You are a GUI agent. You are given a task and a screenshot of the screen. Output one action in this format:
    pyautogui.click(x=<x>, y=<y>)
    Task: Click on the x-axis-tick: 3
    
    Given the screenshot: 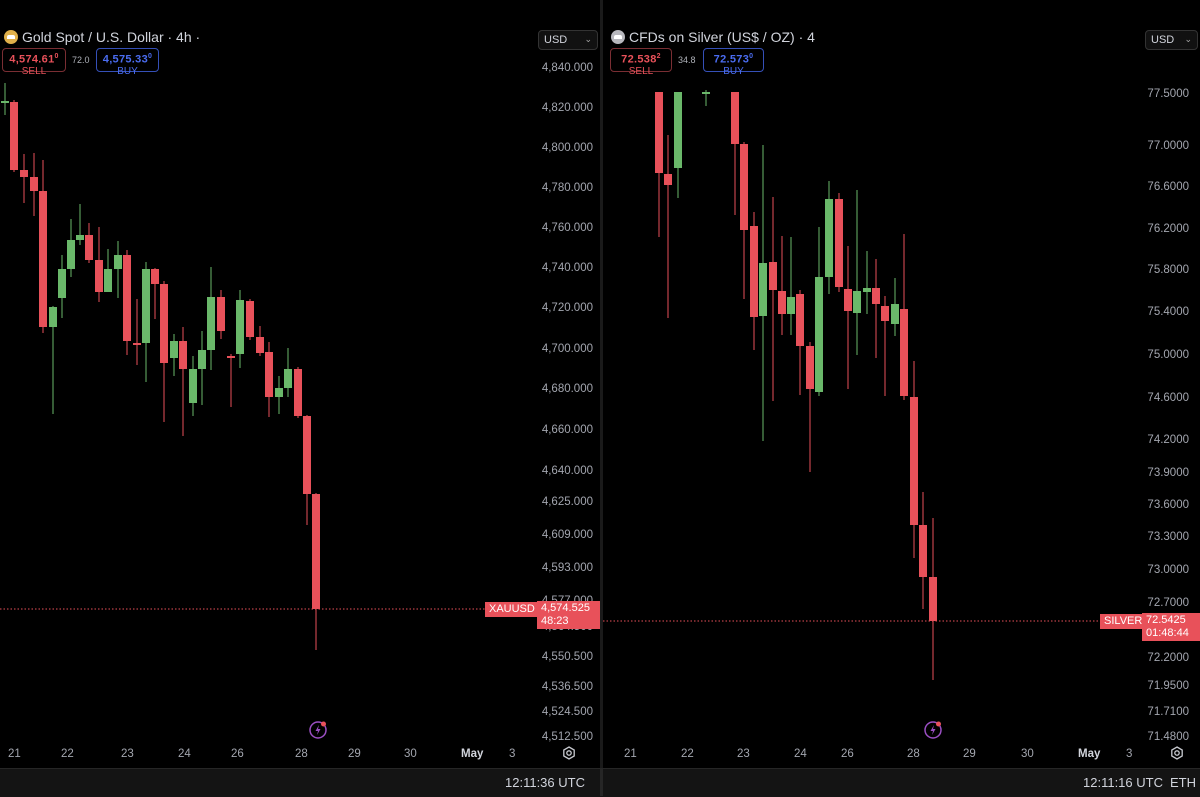 What is the action you would take?
    pyautogui.click(x=1129, y=754)
    